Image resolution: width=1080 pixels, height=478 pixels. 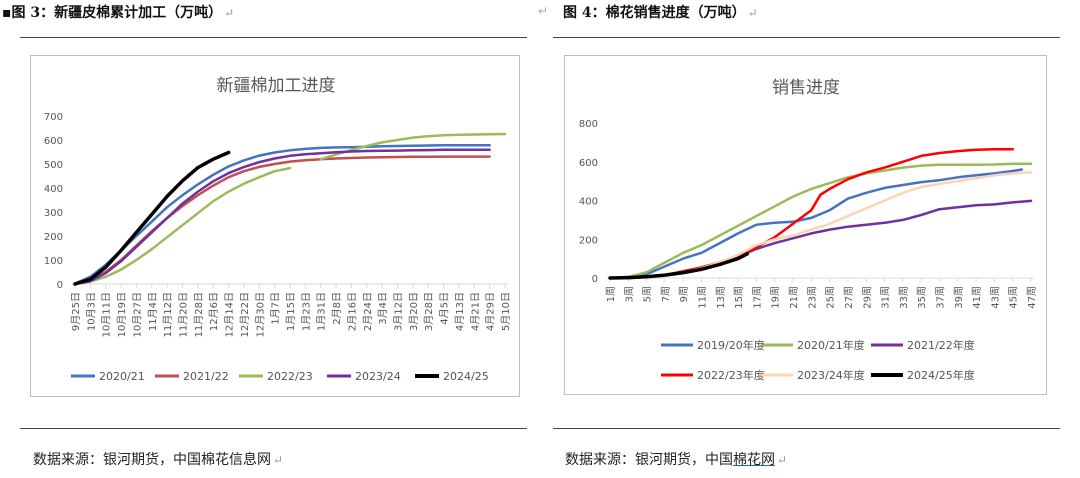 What do you see at coordinates (588, 124) in the screenshot?
I see `y-tick-label: 800` at bounding box center [588, 124].